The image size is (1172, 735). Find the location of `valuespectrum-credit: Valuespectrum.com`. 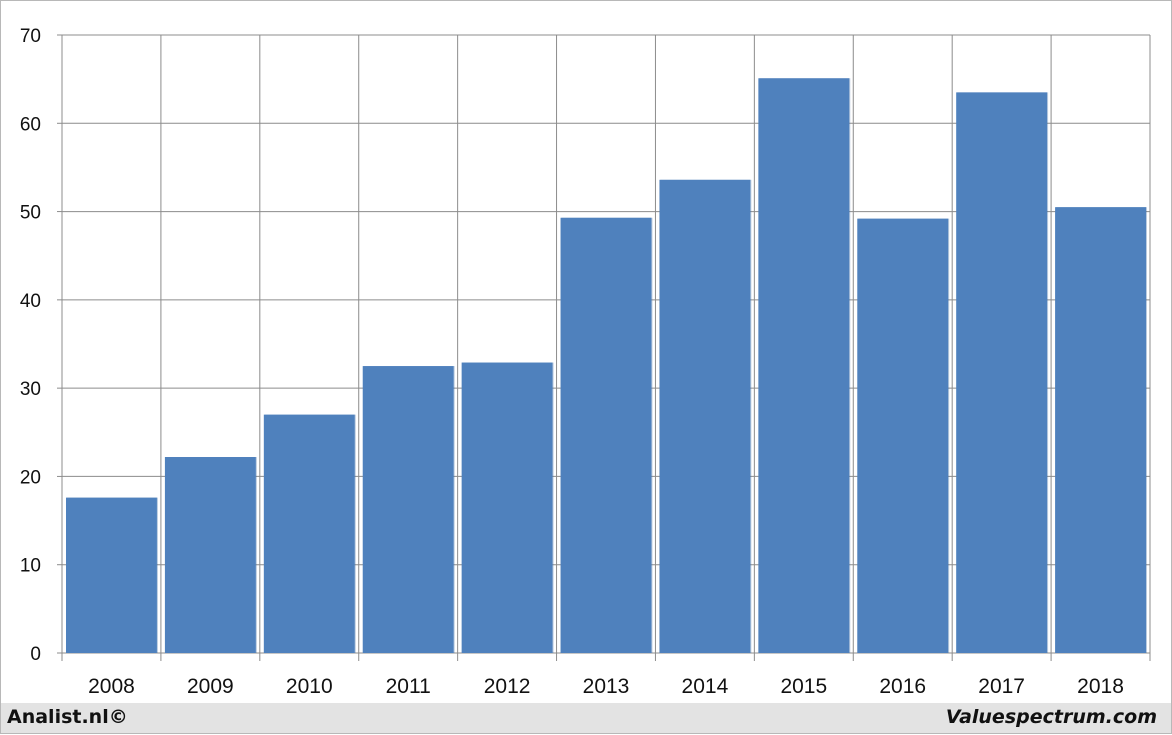

valuespectrum-credit: Valuespectrum.com is located at coordinates (1051, 717).